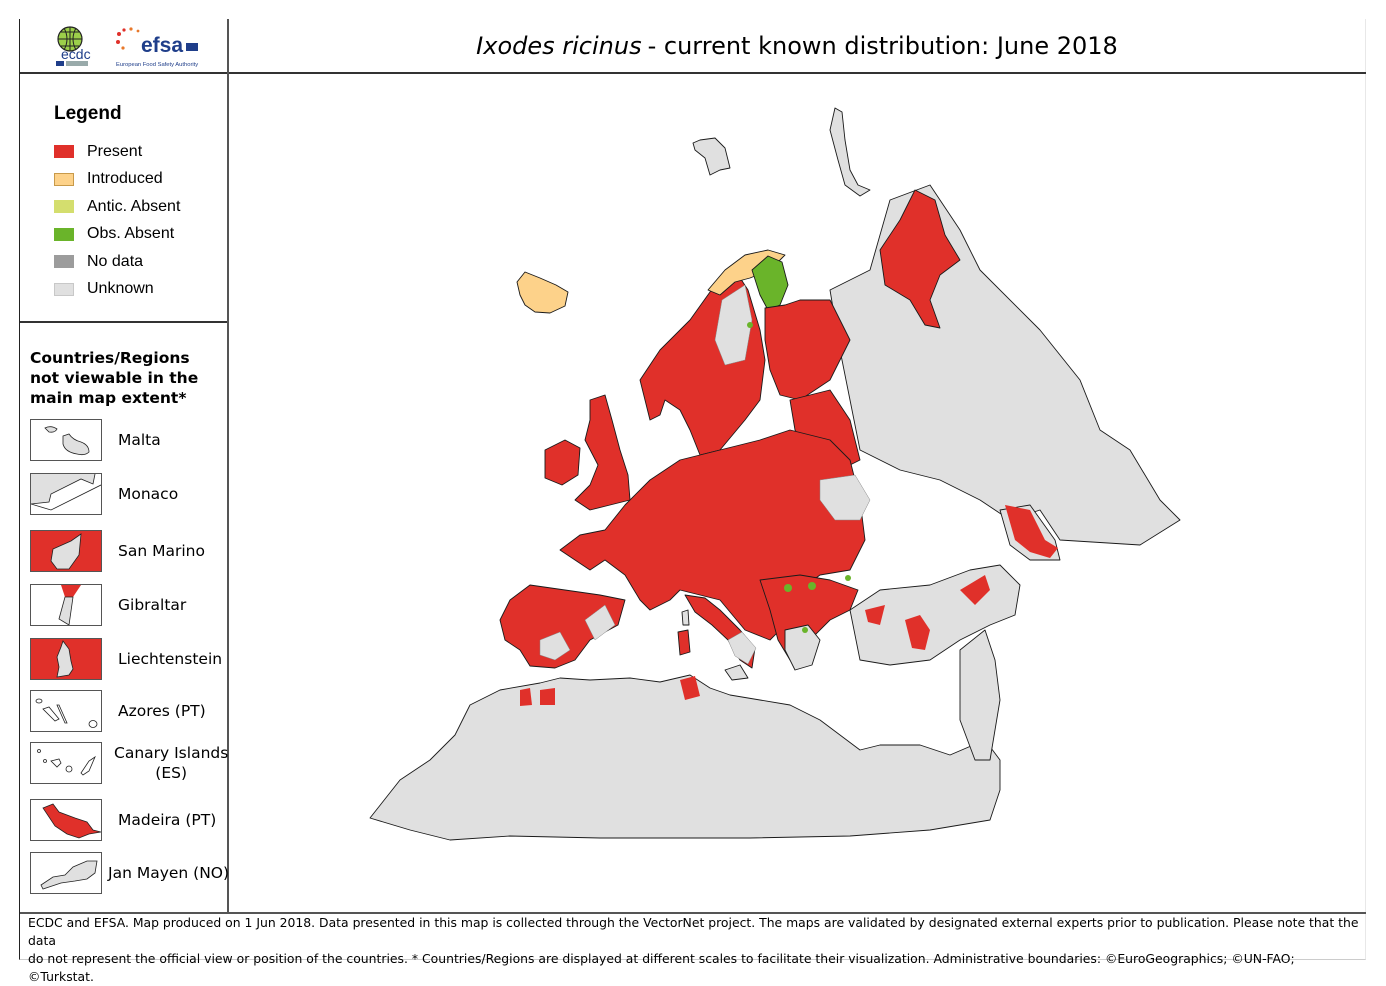 The image size is (1386, 986). I want to click on region-malta: Malta, so click(95, 440).